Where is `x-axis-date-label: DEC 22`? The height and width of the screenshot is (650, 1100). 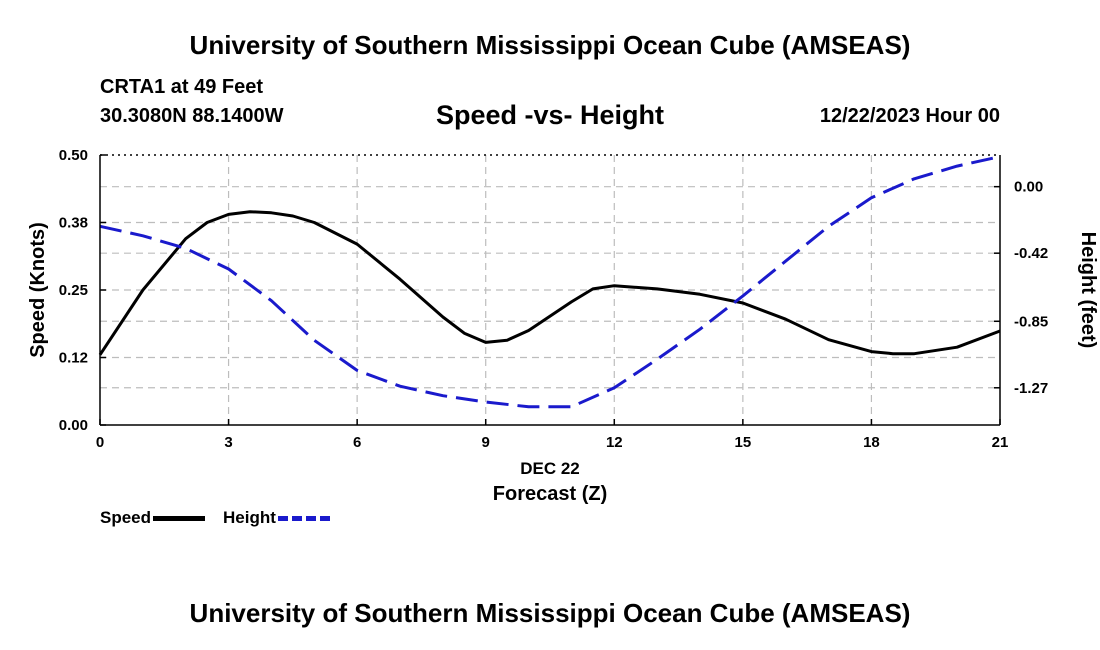 x-axis-date-label: DEC 22 is located at coordinates (550, 468).